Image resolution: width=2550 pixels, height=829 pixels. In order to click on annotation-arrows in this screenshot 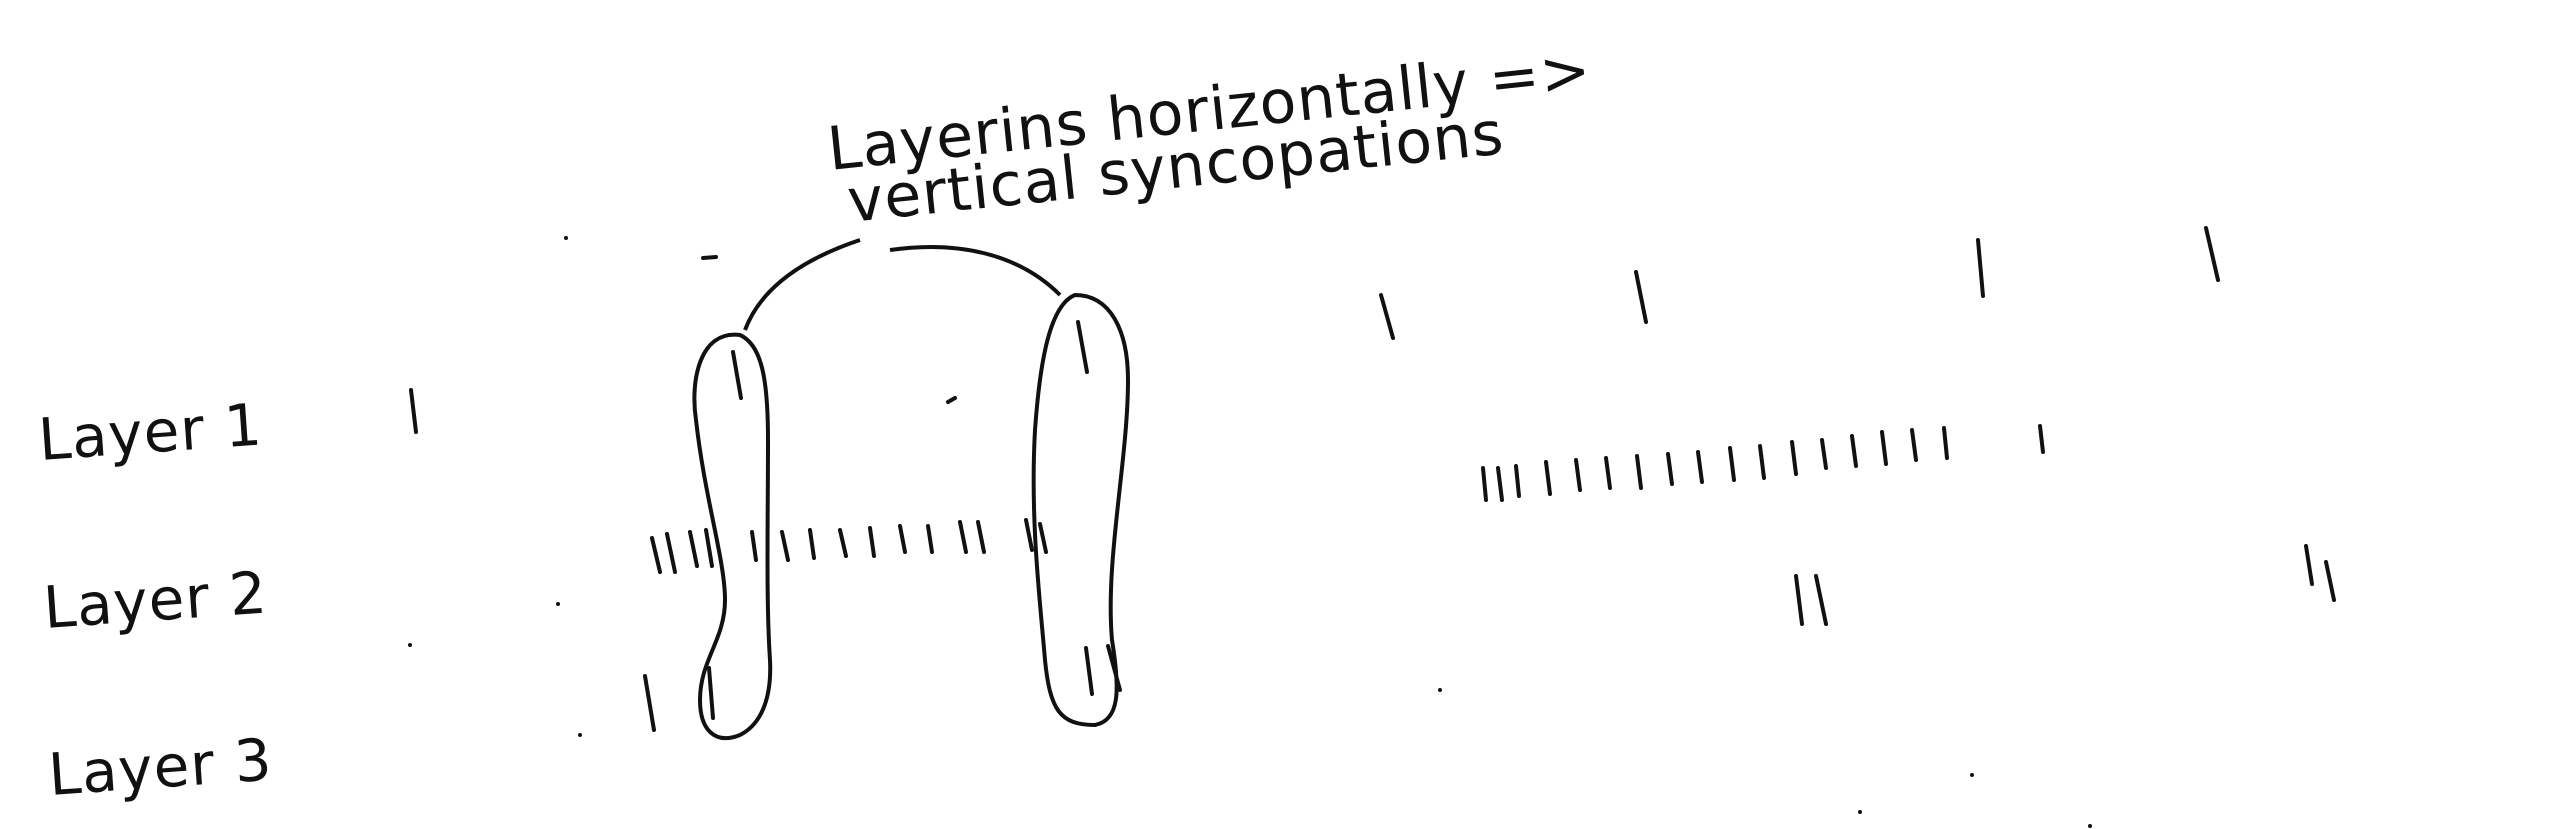, I will do `click(902, 284)`.